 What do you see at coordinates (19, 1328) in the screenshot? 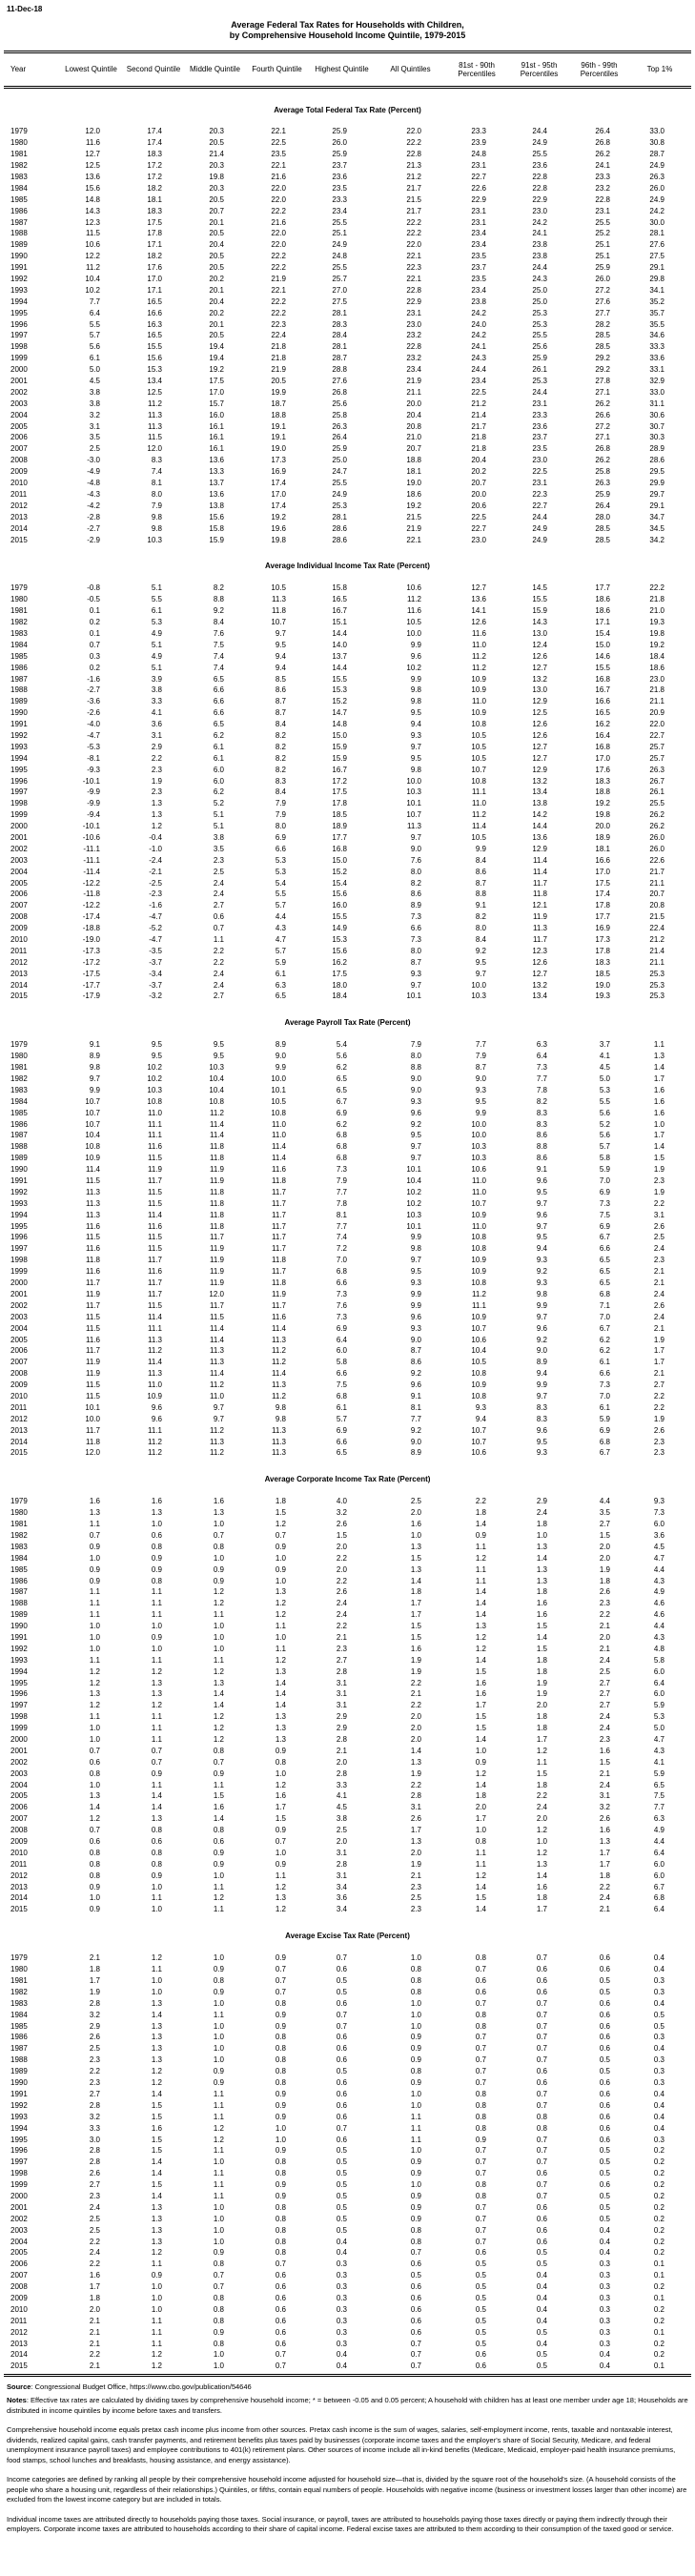
I see `year-cell: 2004` at bounding box center [19, 1328].